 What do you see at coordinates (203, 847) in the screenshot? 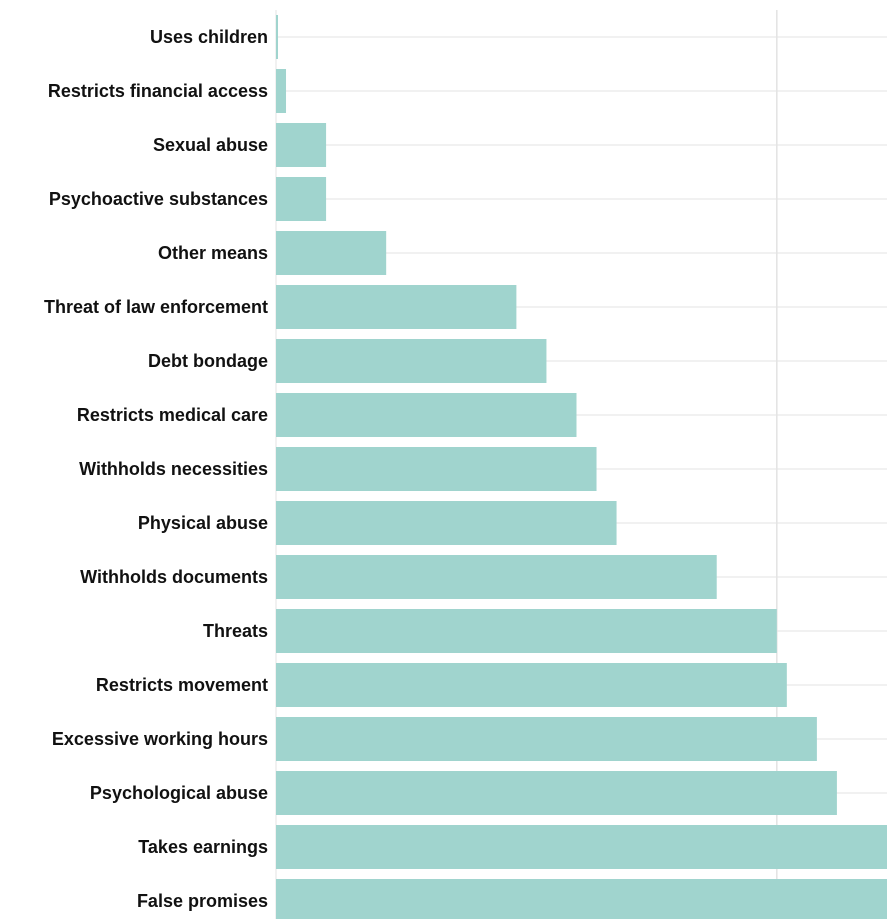
I see `category-label: Takes earnings` at bounding box center [203, 847].